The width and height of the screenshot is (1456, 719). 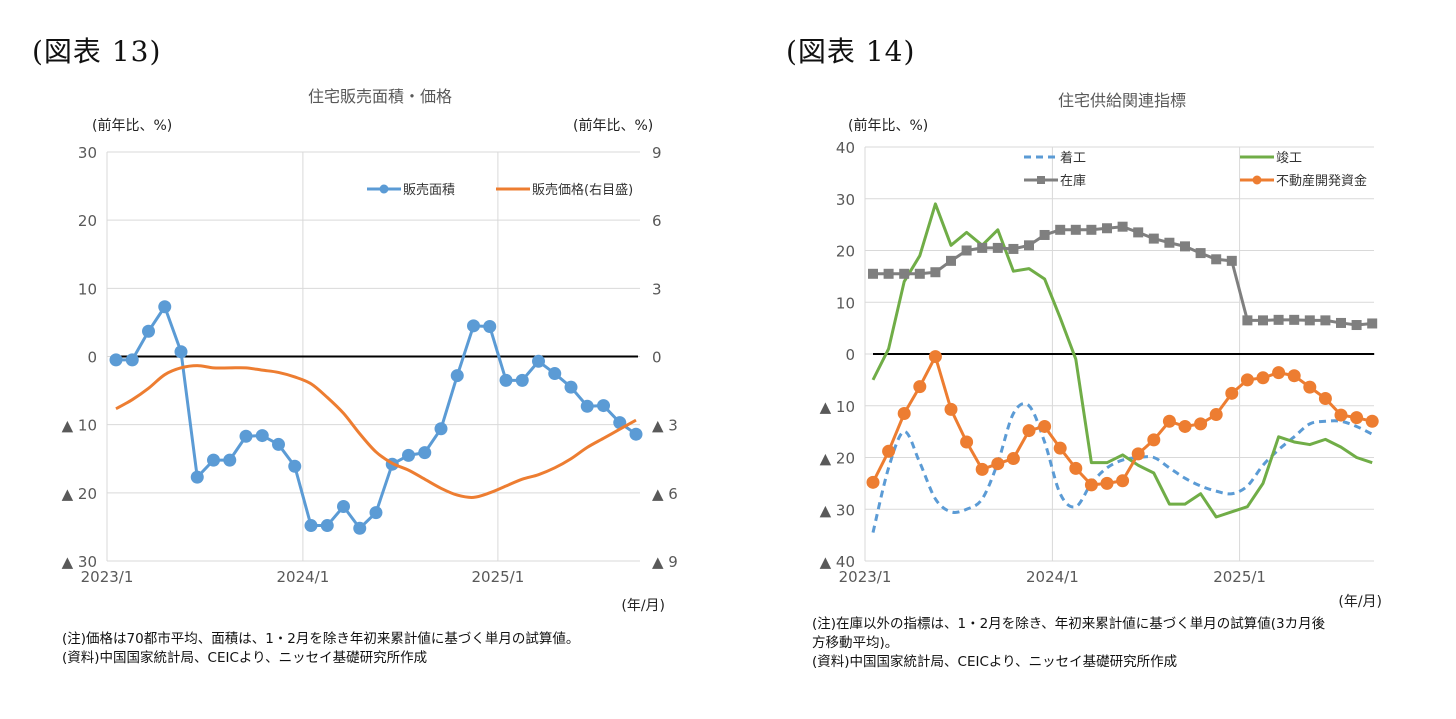 What do you see at coordinates (245, 658) in the screenshot?
I see `note-line: (資料)中国国家統計局、CEICより、ニッセイ基礎研究所作成` at bounding box center [245, 658].